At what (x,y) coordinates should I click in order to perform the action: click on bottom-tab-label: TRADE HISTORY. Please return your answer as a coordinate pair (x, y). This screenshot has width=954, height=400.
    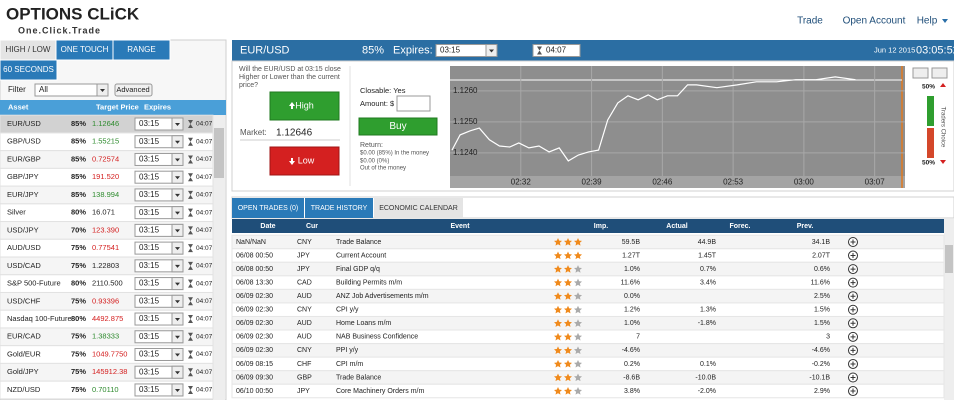
    Looking at the image, I should click on (339, 208).